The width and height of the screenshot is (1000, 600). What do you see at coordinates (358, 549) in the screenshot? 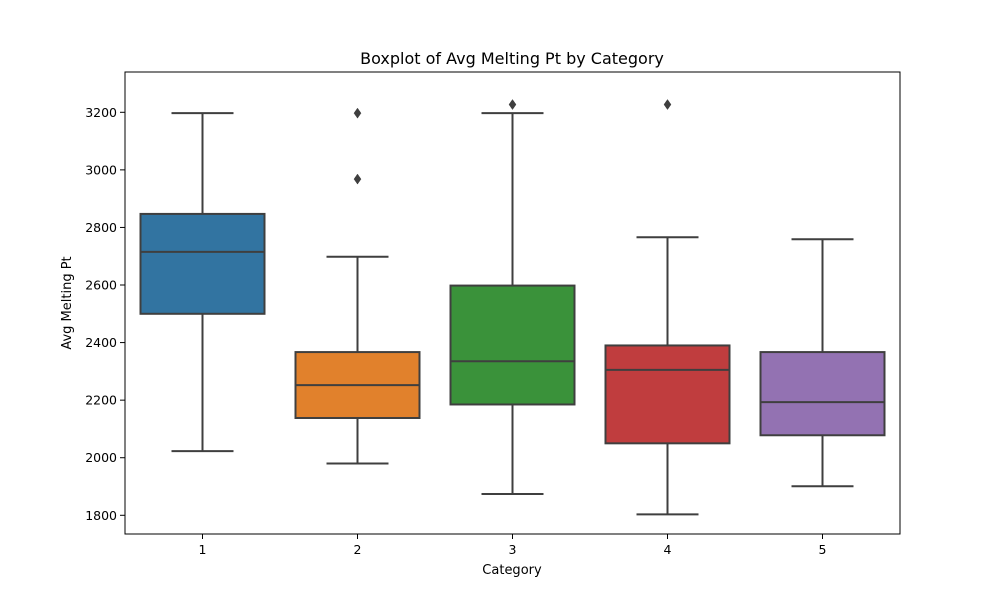
I see `x-tick-label: 2` at bounding box center [358, 549].